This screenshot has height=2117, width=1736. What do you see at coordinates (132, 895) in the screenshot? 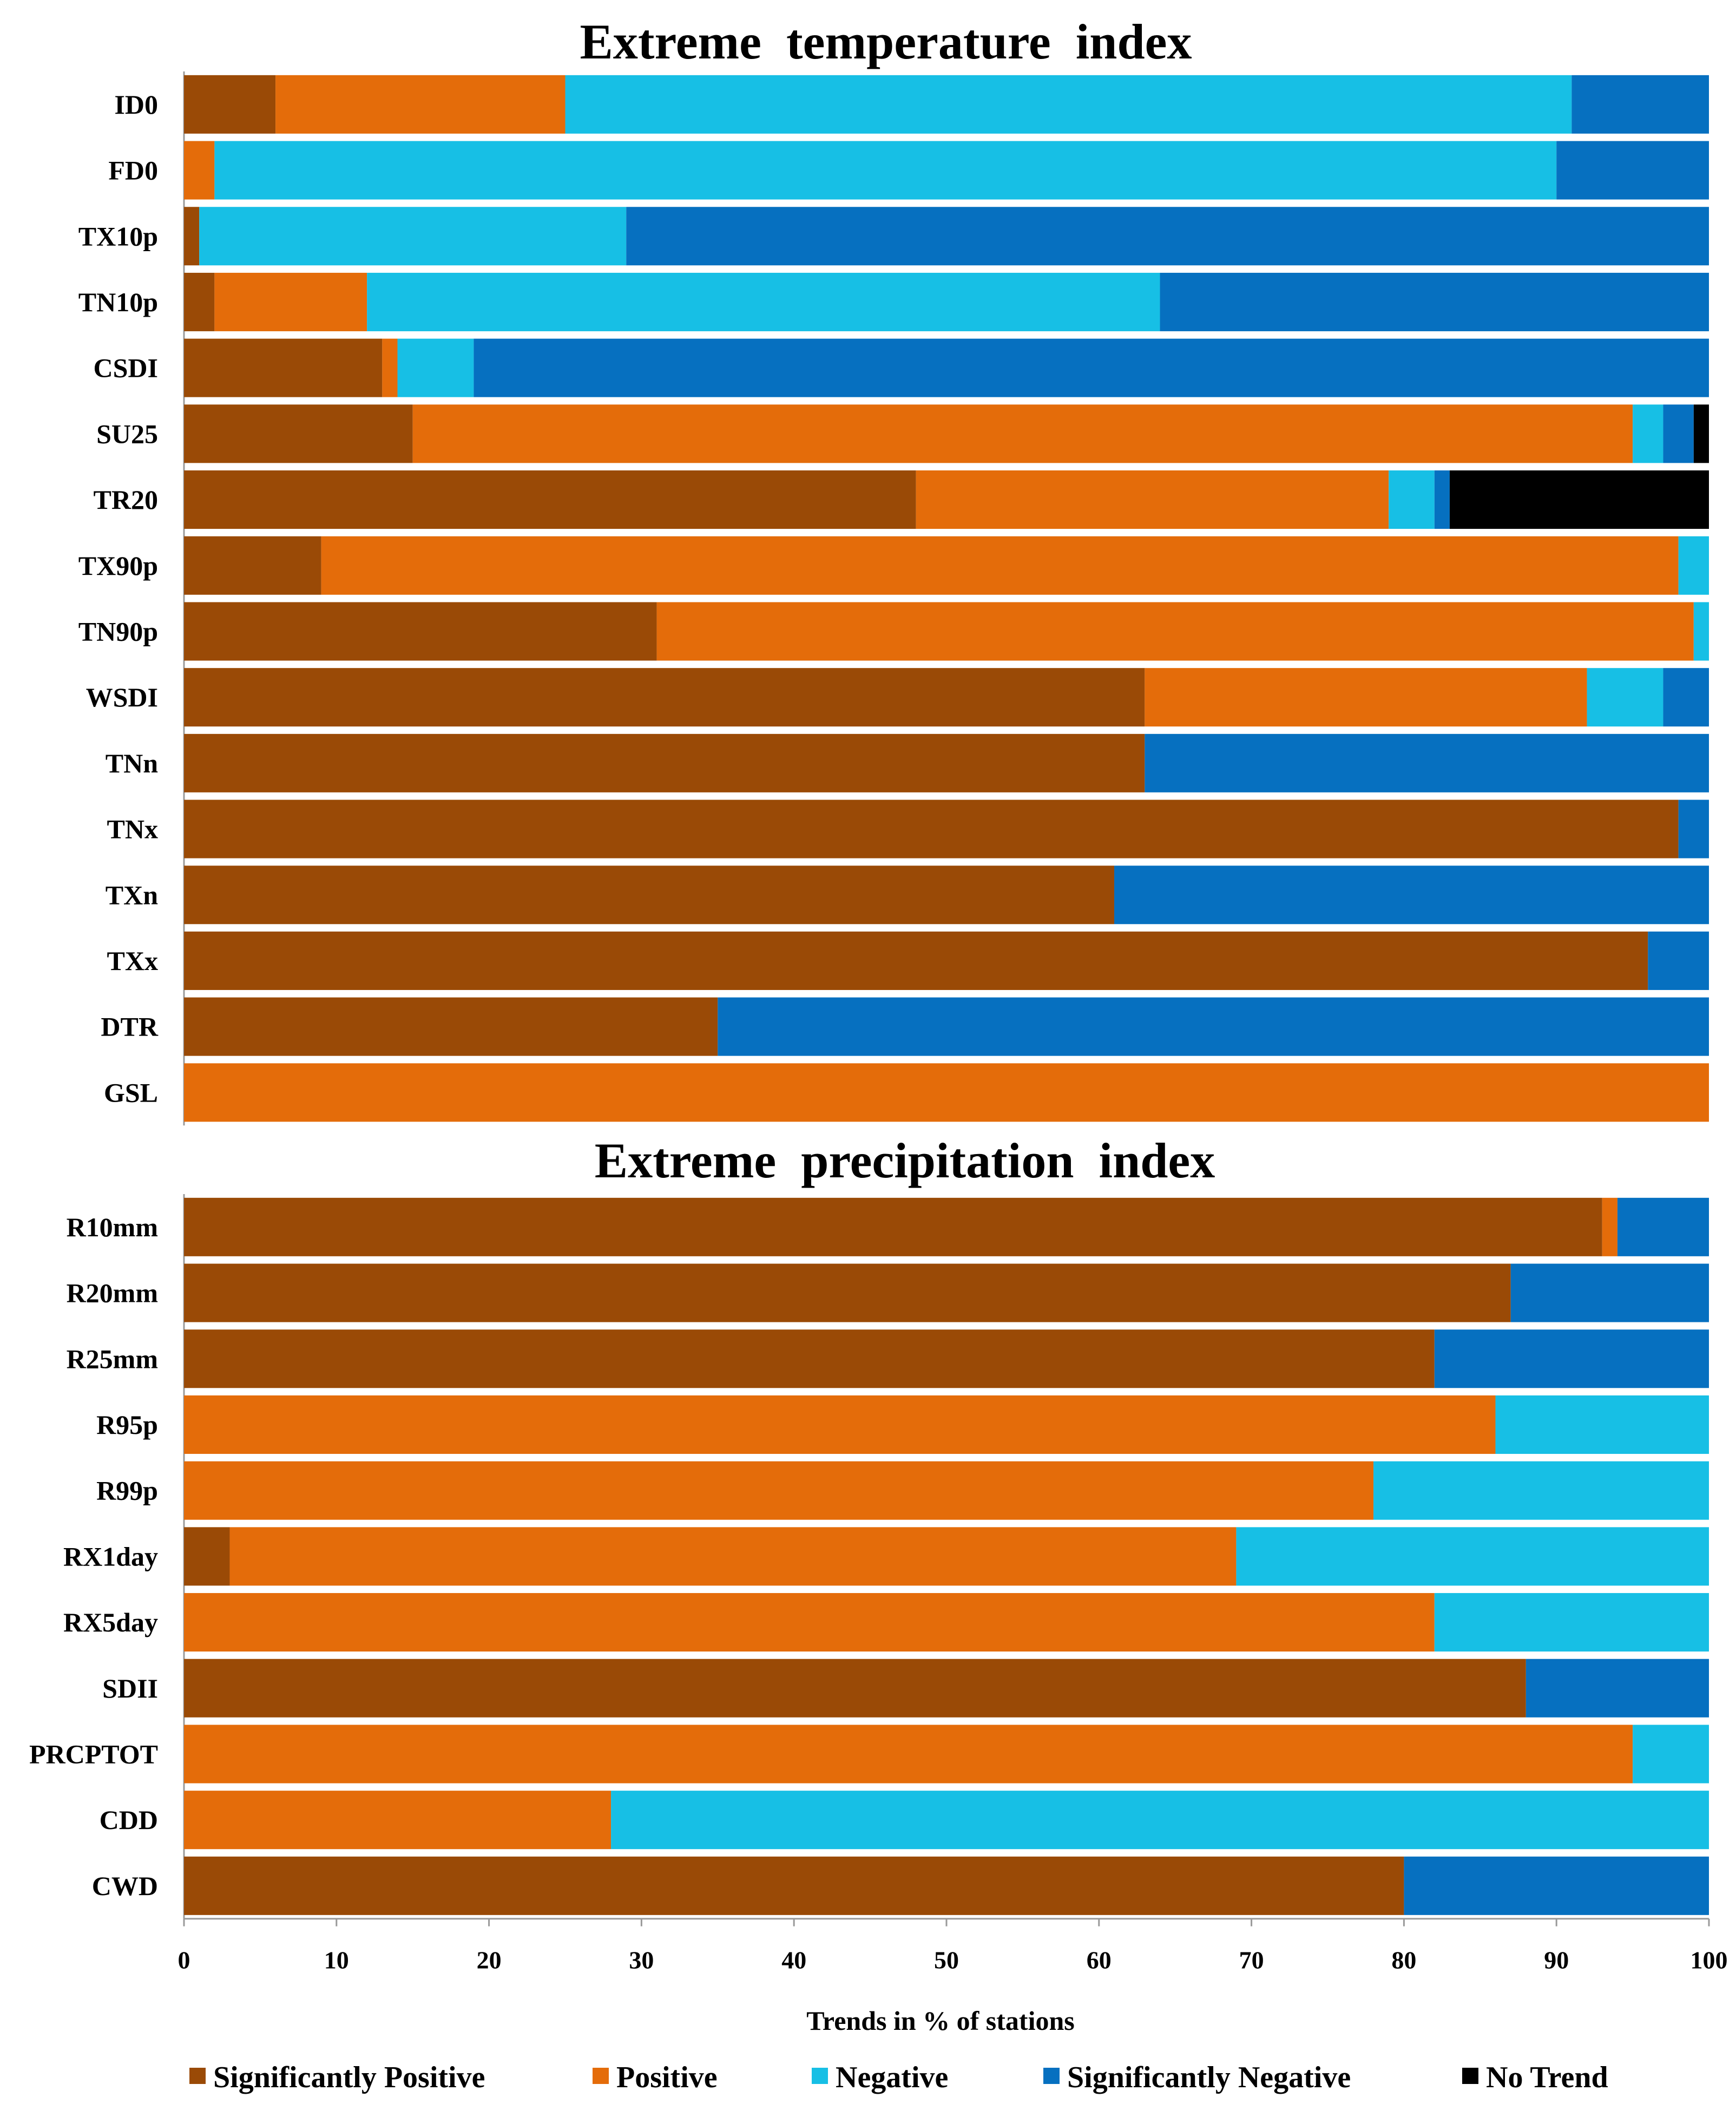
I see `category-label-txn: TXn` at bounding box center [132, 895].